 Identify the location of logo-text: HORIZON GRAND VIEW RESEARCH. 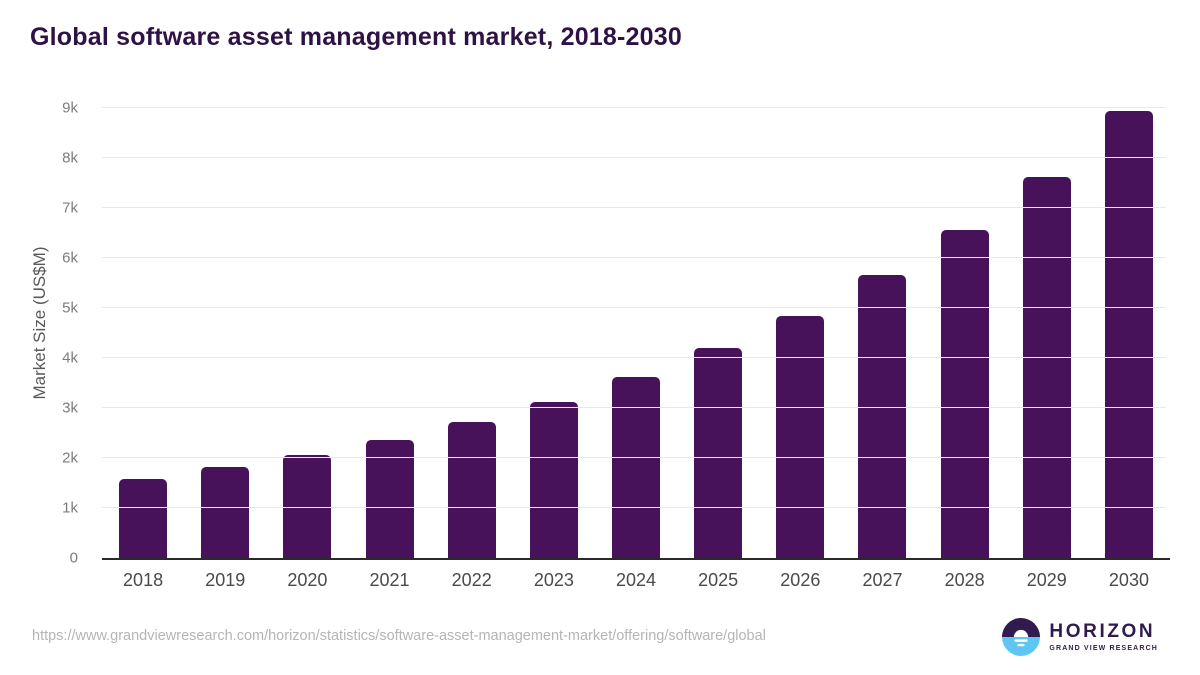
(1103, 636).